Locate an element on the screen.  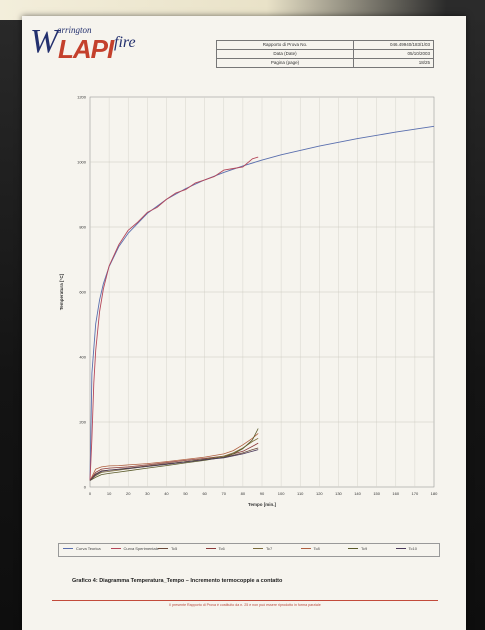
footer-divider is located at coordinates (245, 600).